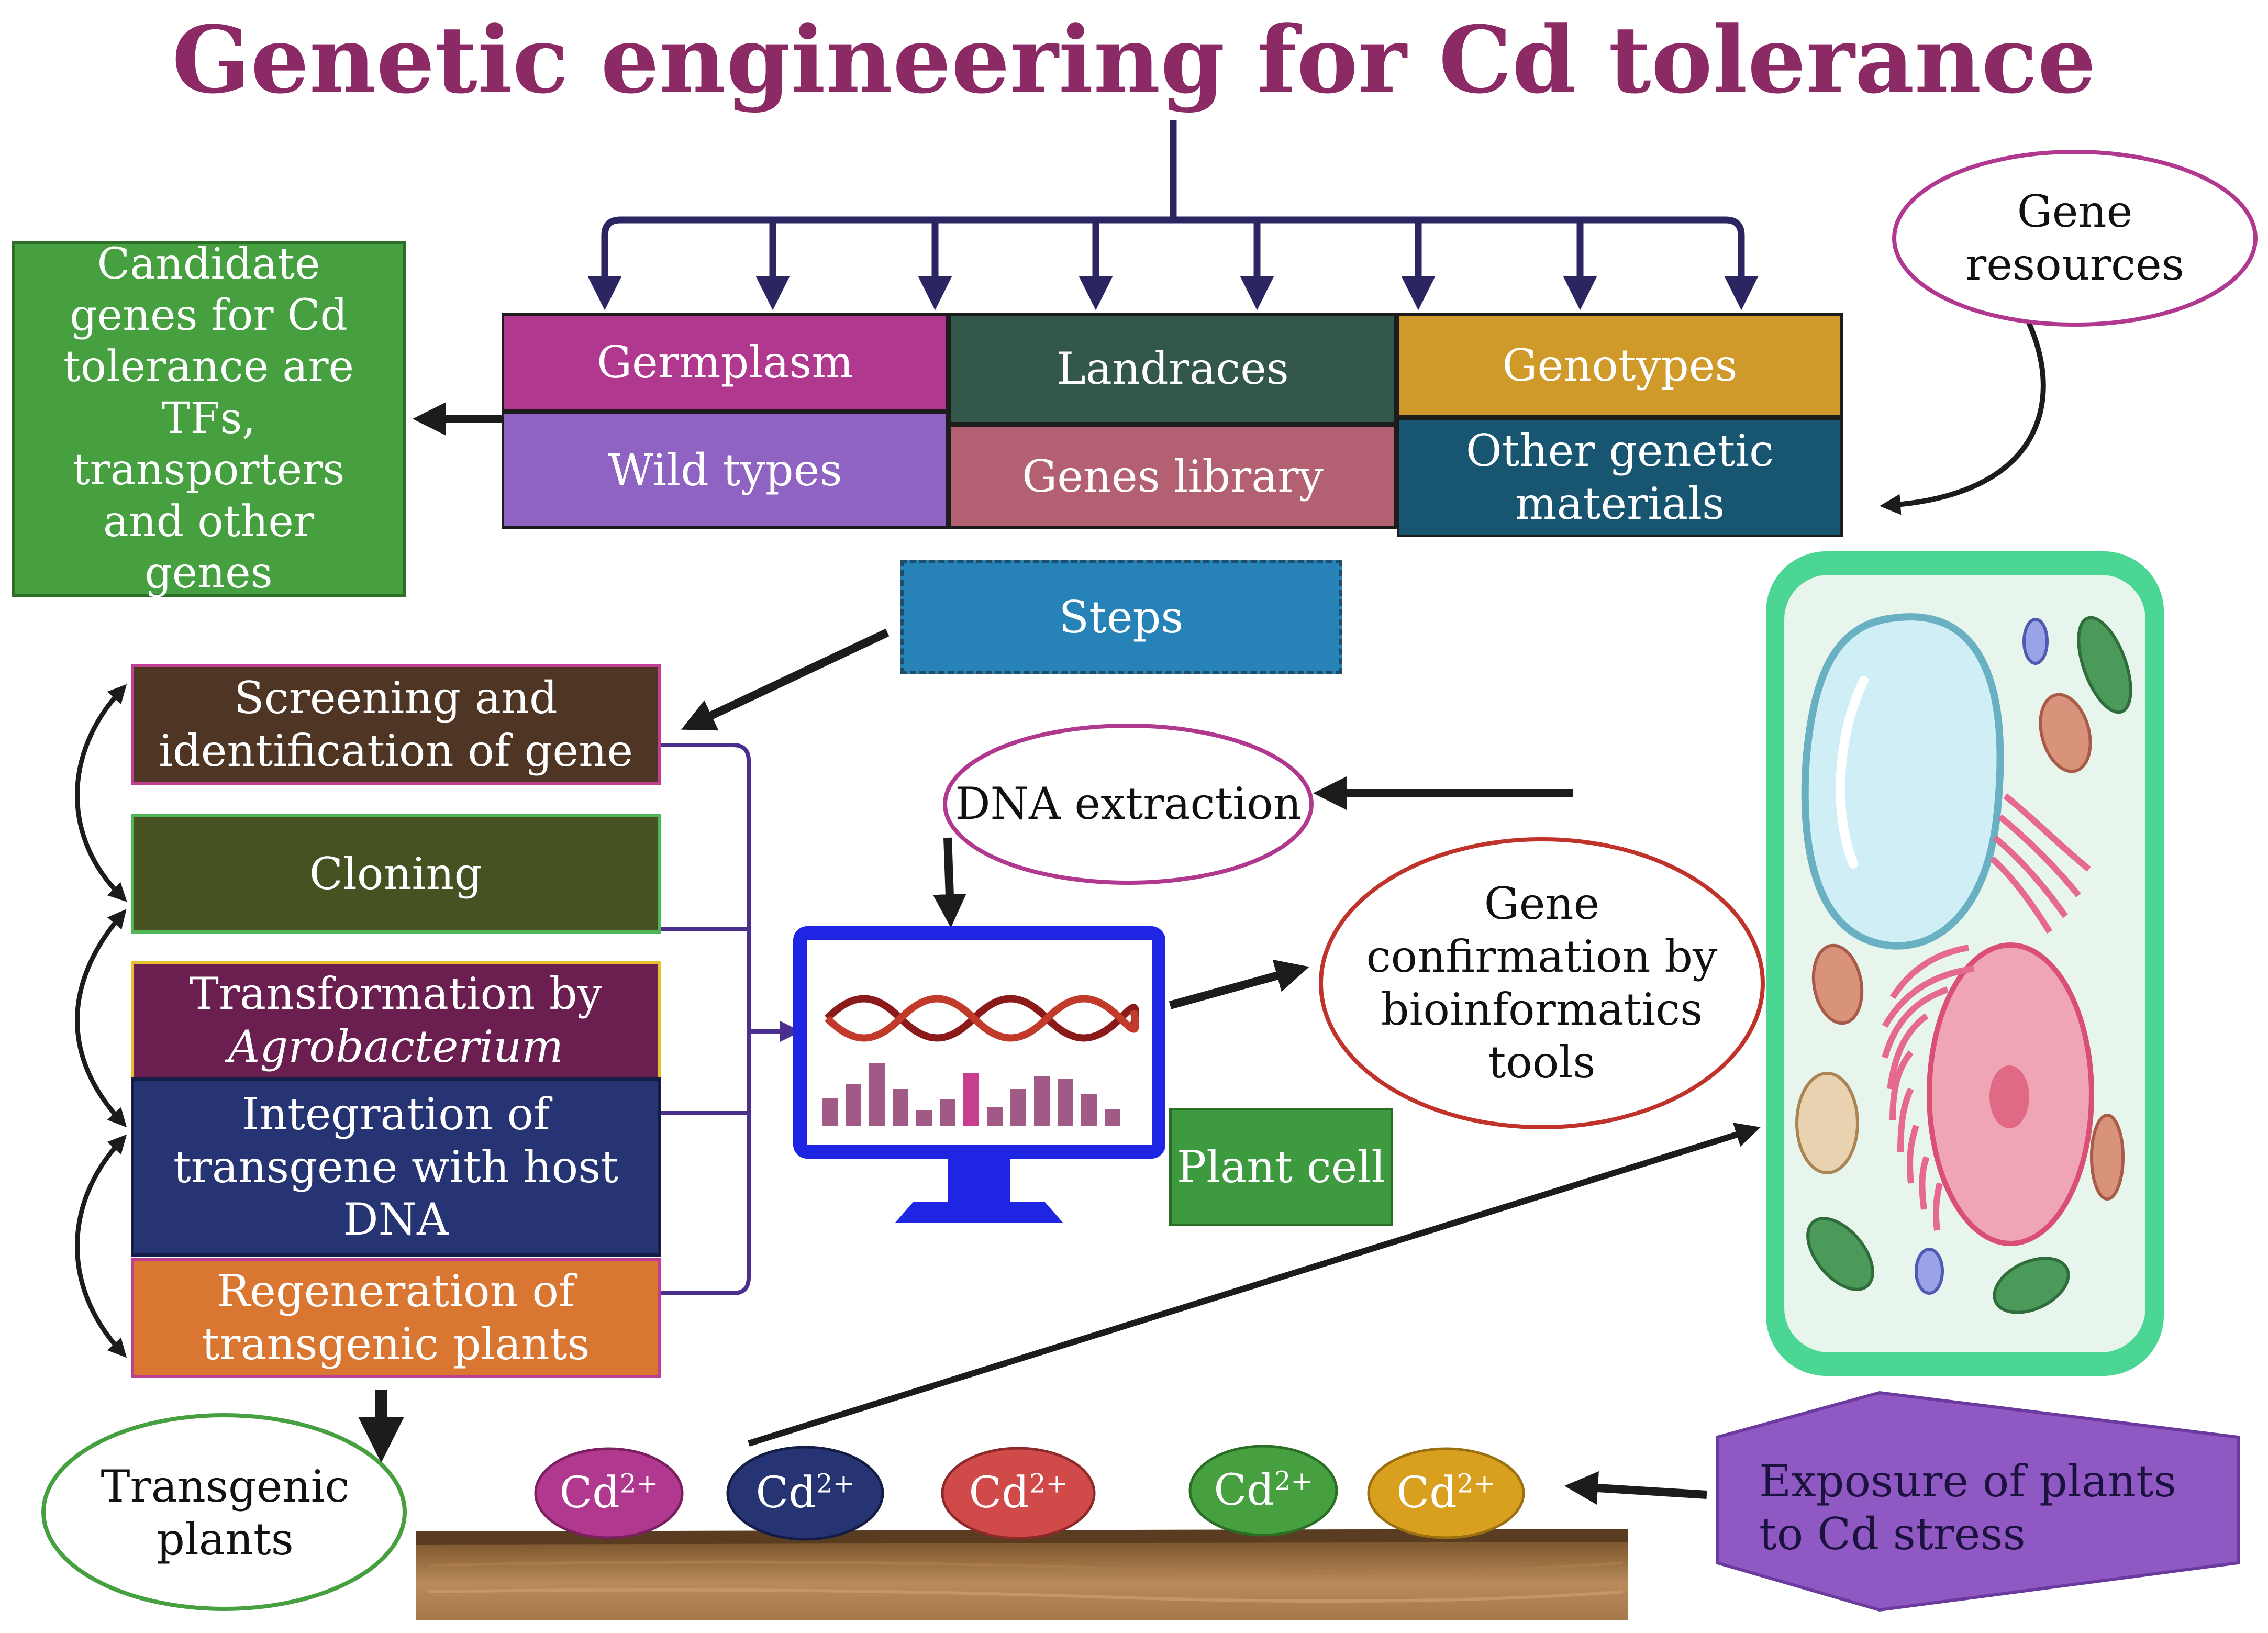 The image size is (2268, 1633). I want to click on gene-resources-node: Gene resources, so click(2075, 238).